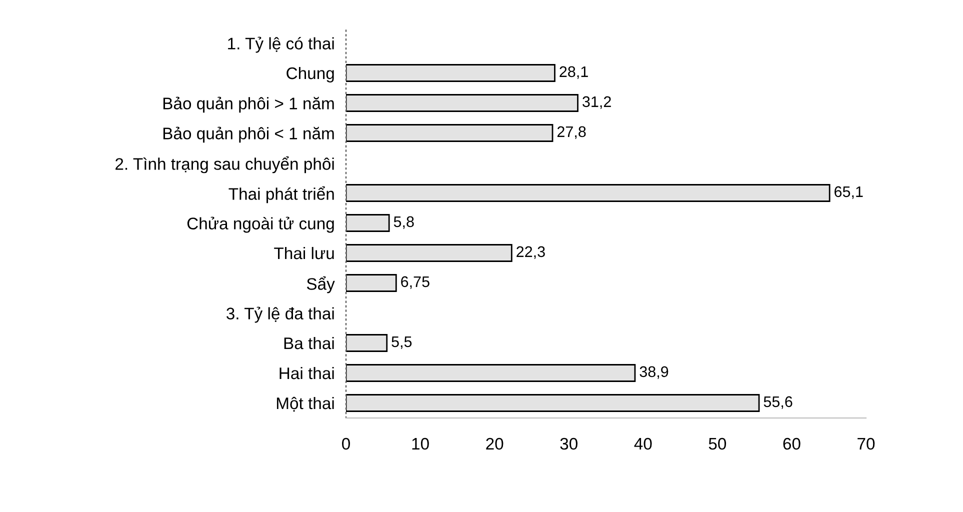 The image size is (963, 512). What do you see at coordinates (281, 44) in the screenshot?
I see `y-tick-label: 1. Tỷ lệ có thai` at bounding box center [281, 44].